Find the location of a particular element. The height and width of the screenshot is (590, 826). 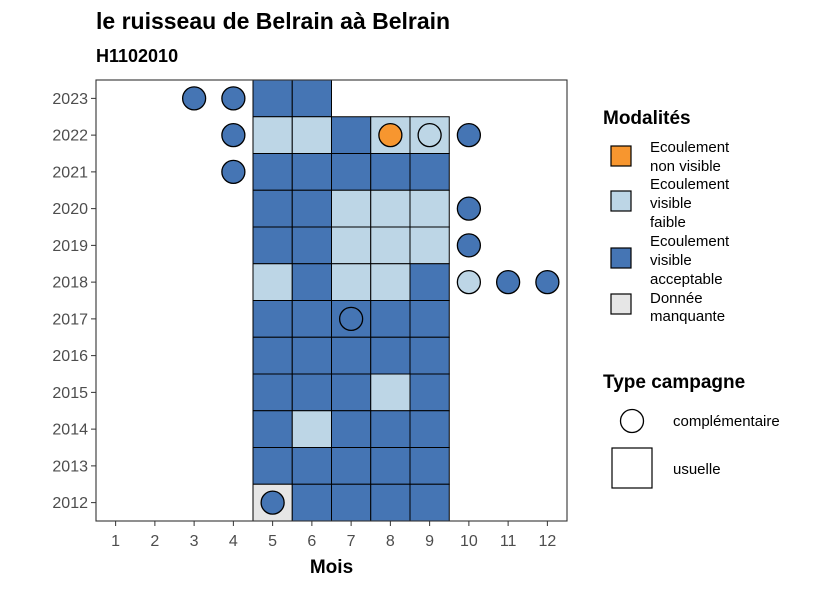

y-tick-label-2016: 2016 is located at coordinates (70, 356).